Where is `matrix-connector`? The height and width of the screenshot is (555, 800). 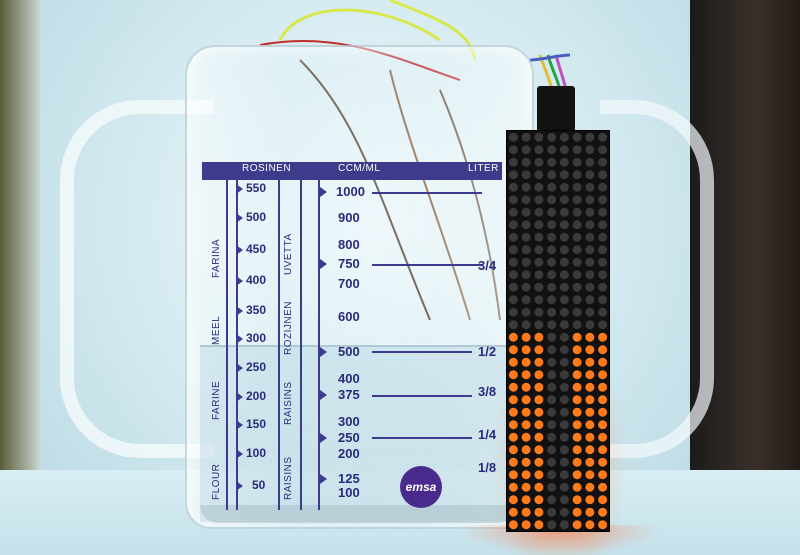
matrix-connector is located at coordinates (556, 109).